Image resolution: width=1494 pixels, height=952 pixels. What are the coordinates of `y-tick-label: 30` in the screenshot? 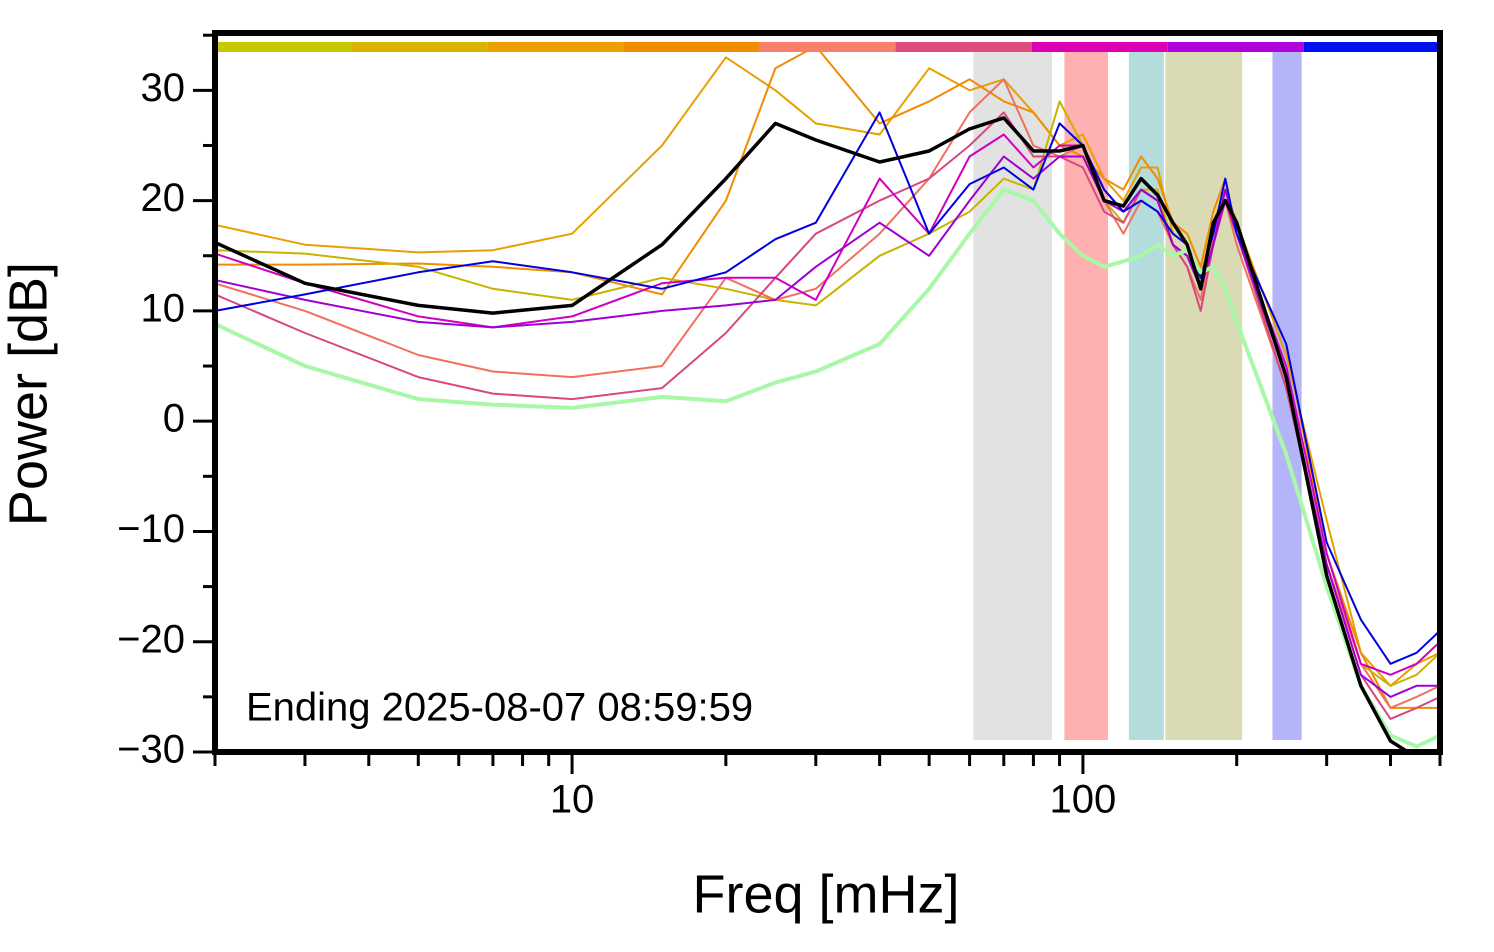 It's located at (163, 88).